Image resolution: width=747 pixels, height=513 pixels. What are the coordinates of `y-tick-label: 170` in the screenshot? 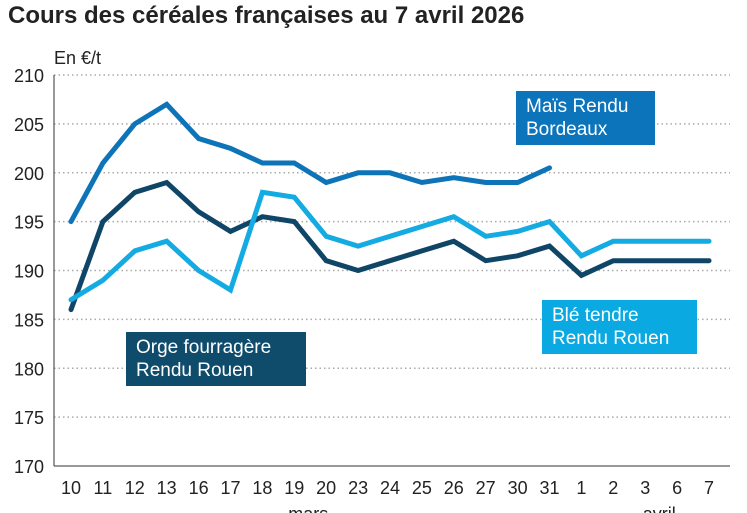 It's located at (29, 467).